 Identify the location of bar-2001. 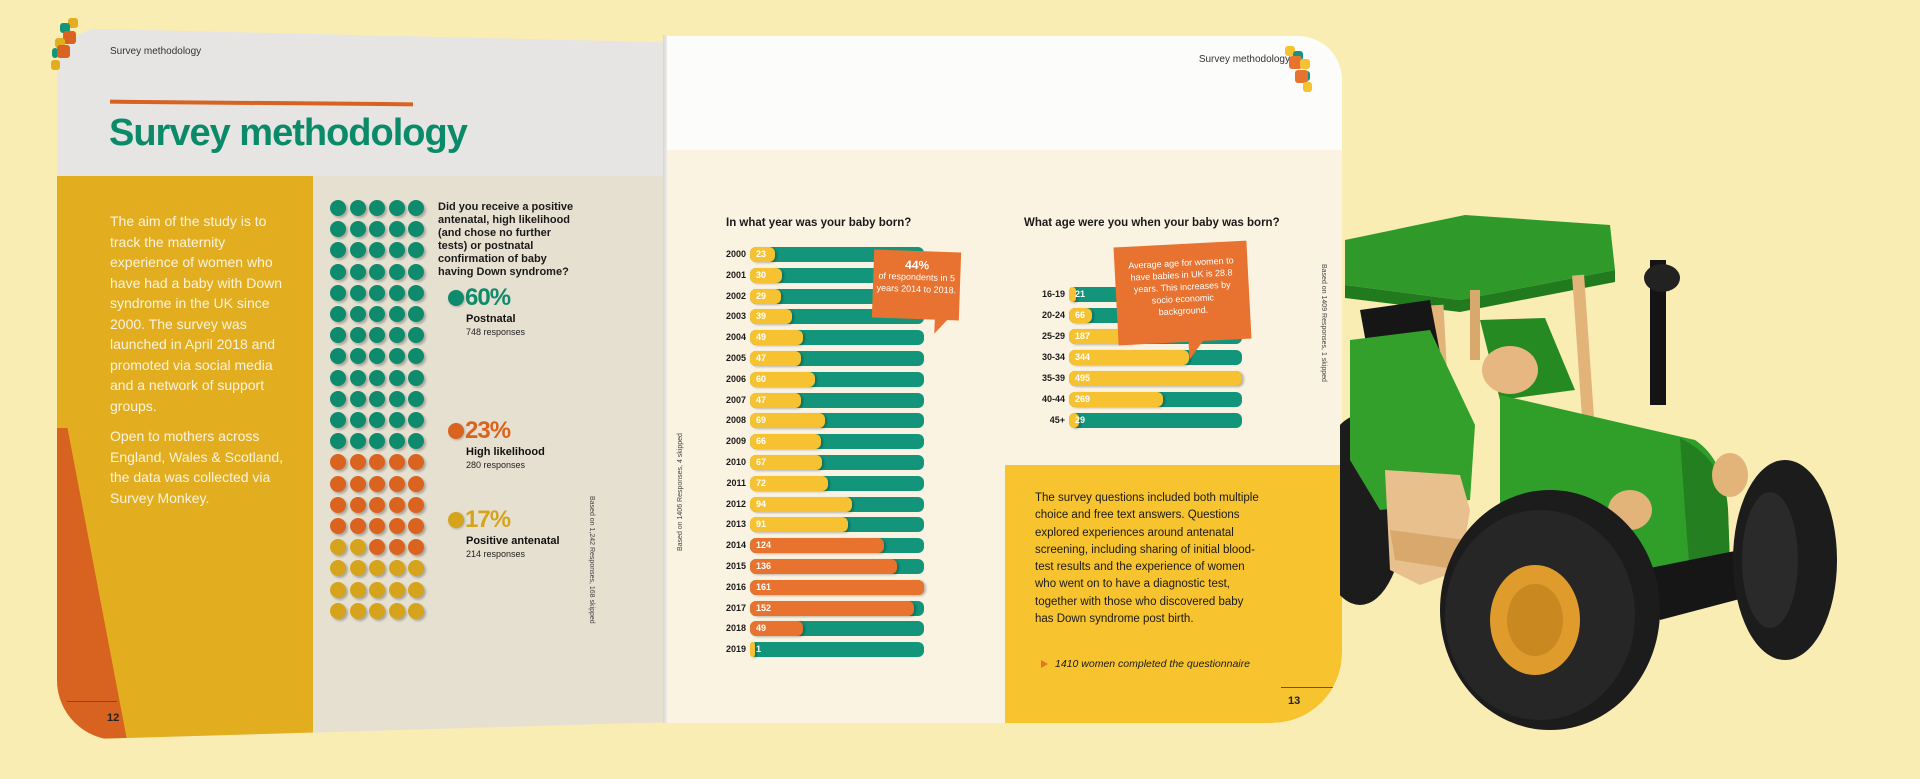
(766, 275).